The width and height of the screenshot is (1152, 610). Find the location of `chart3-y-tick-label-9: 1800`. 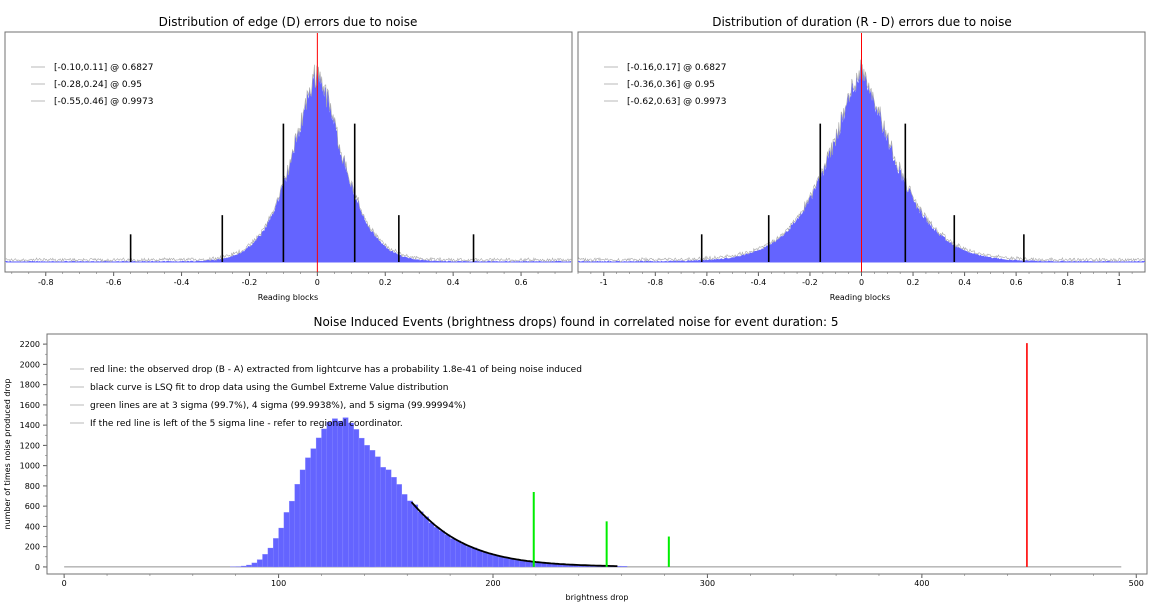

chart3-y-tick-label-9: 1800 is located at coordinates (30, 385).